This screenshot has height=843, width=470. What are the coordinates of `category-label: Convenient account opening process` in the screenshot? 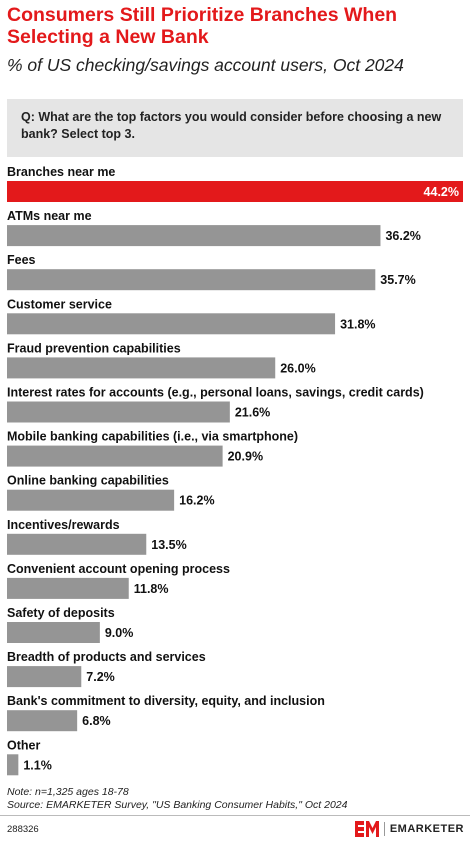 It's located at (118, 569).